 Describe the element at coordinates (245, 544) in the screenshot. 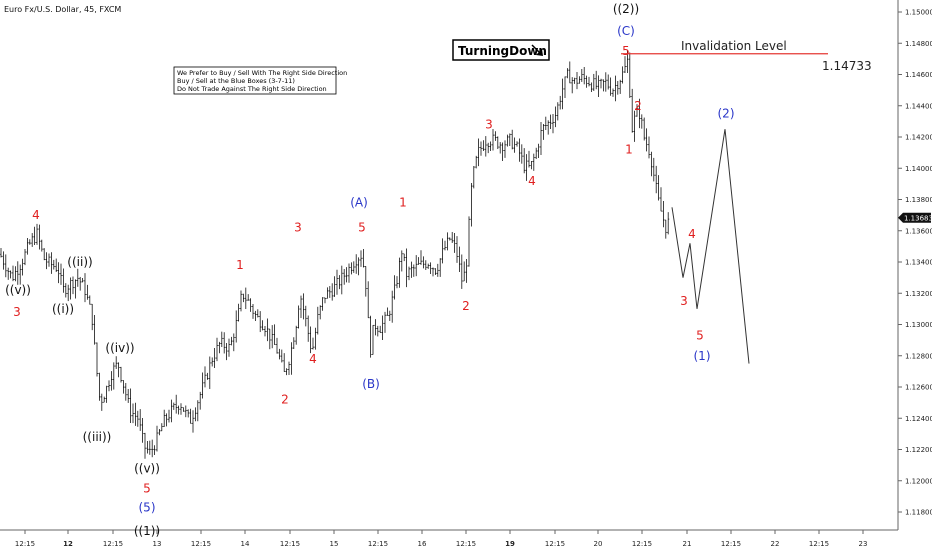

I see `time-tick-label: 14` at that location.